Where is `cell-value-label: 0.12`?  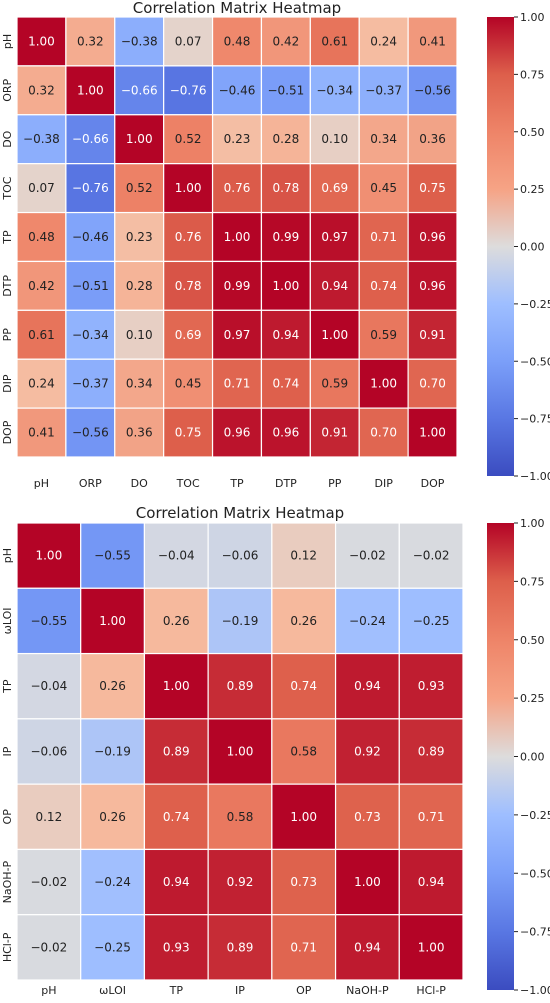
cell-value-label: 0.12 is located at coordinates (48, 817).